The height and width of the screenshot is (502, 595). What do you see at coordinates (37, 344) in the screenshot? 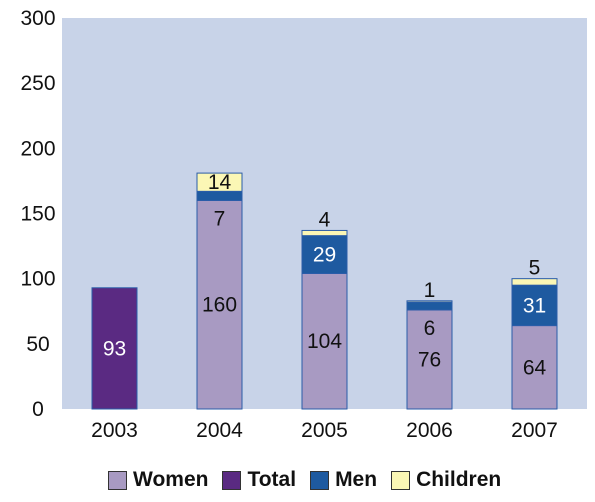
I see `y-tick-label: 50` at bounding box center [37, 344].